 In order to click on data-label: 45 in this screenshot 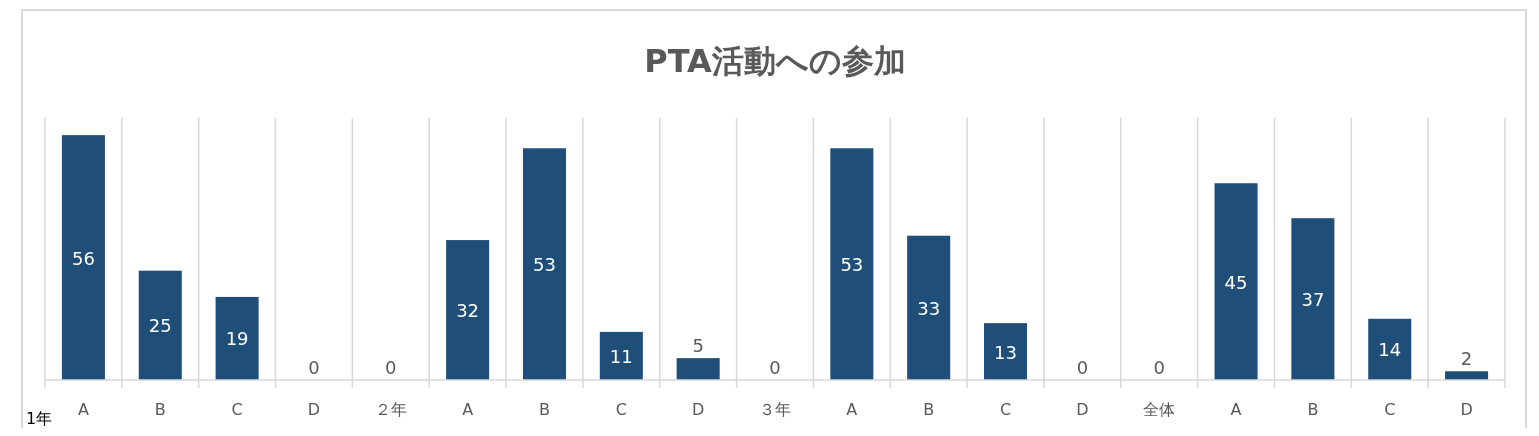, I will do `click(1236, 282)`.